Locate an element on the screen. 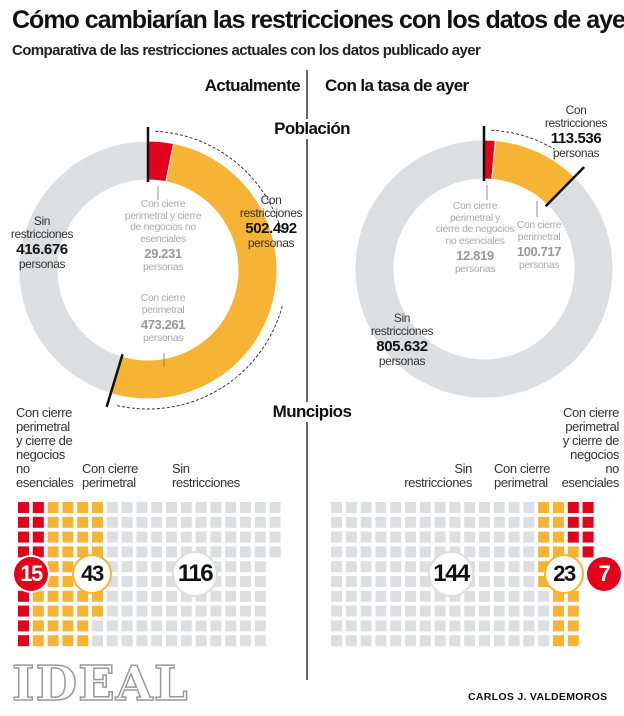 This screenshot has height=716, width=624. waffle-left-label-unrestricted: Sin restricciones is located at coordinates (206, 475).